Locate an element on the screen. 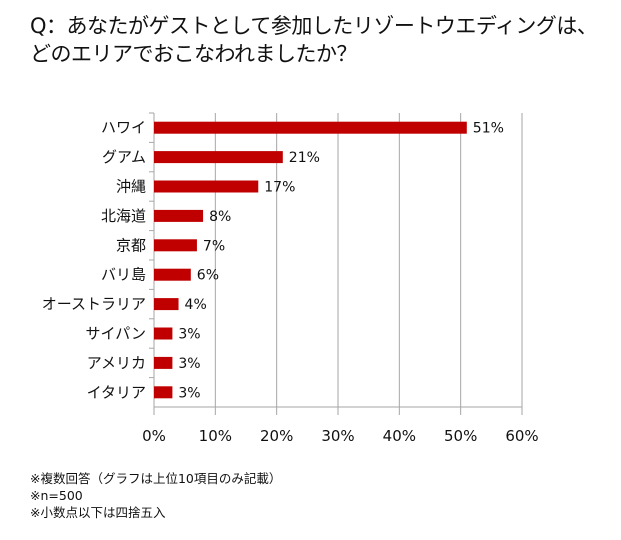 The height and width of the screenshot is (540, 621). data-label: 8% is located at coordinates (220, 217).